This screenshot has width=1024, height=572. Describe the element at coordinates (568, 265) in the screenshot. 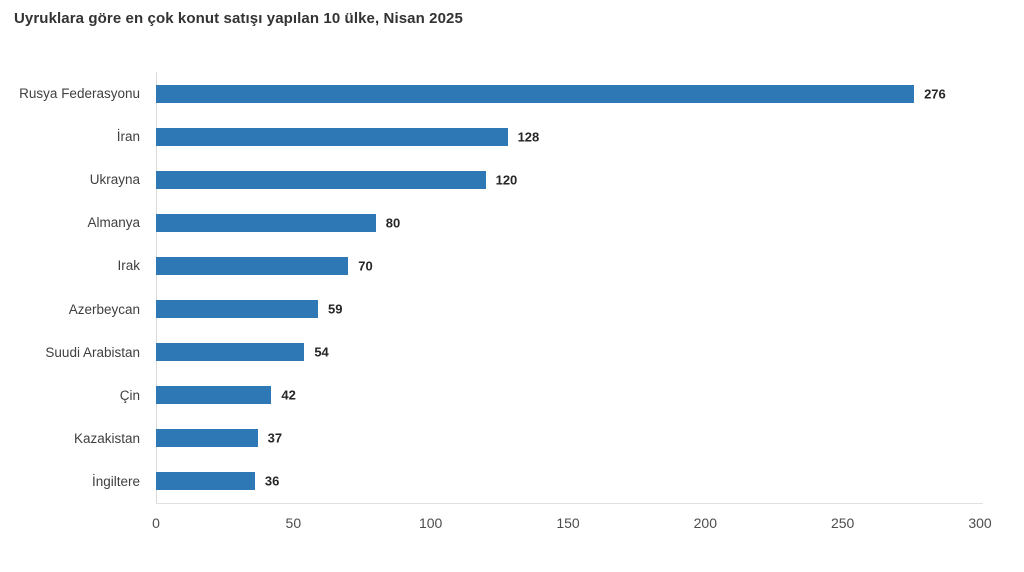

I see `bar-track: 70` at that location.